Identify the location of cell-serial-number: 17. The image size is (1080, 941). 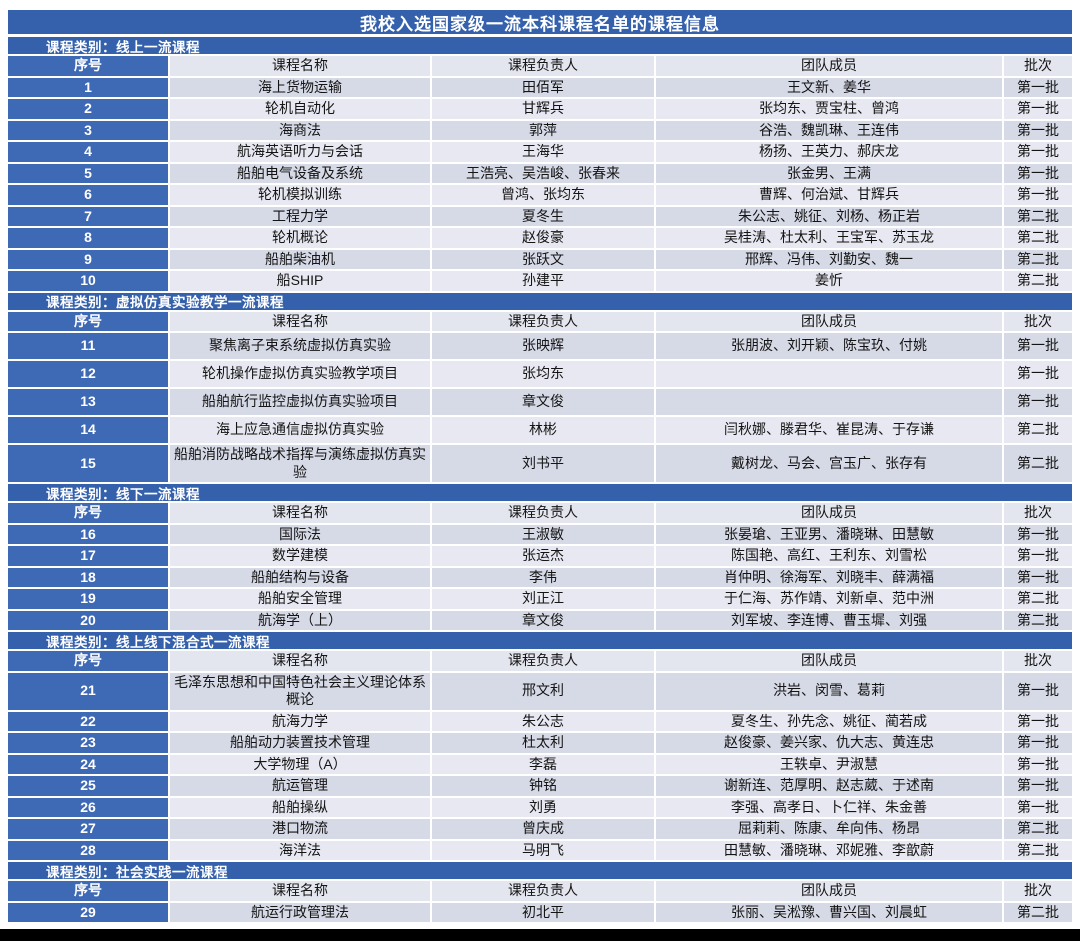
(88, 556).